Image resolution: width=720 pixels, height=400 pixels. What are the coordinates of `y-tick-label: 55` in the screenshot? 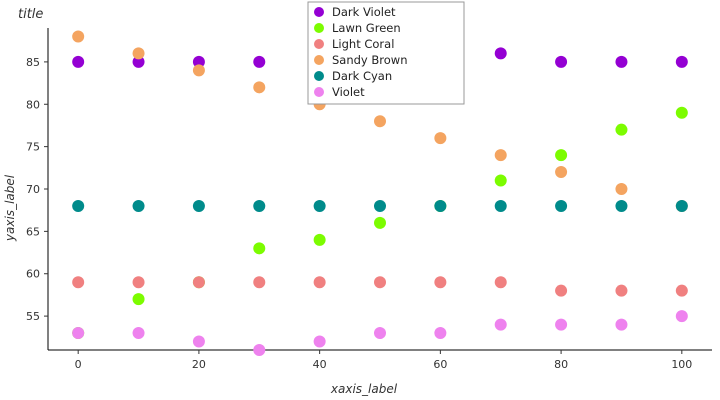 It's located at (33, 316).